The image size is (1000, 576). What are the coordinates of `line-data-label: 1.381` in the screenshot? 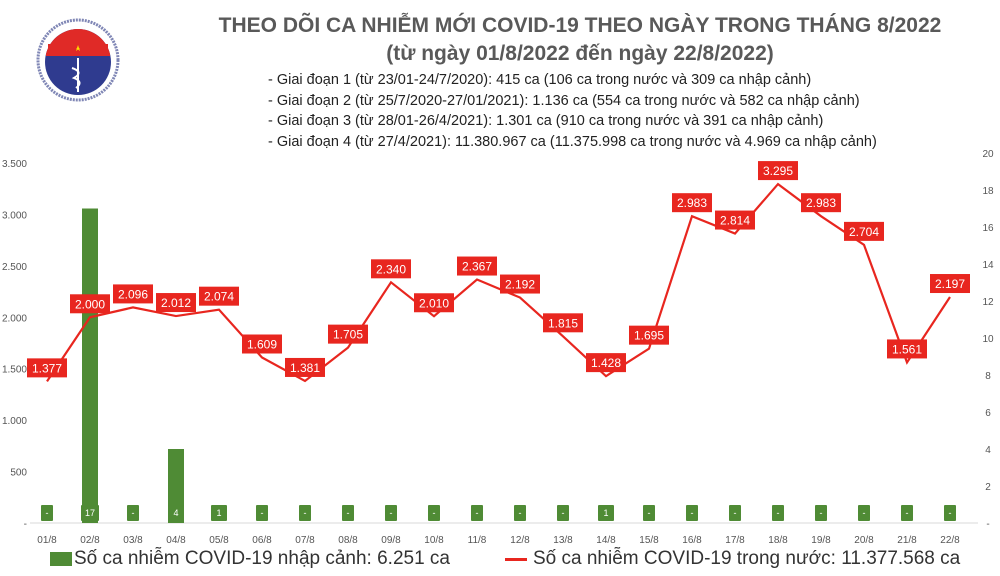 It's located at (305, 368).